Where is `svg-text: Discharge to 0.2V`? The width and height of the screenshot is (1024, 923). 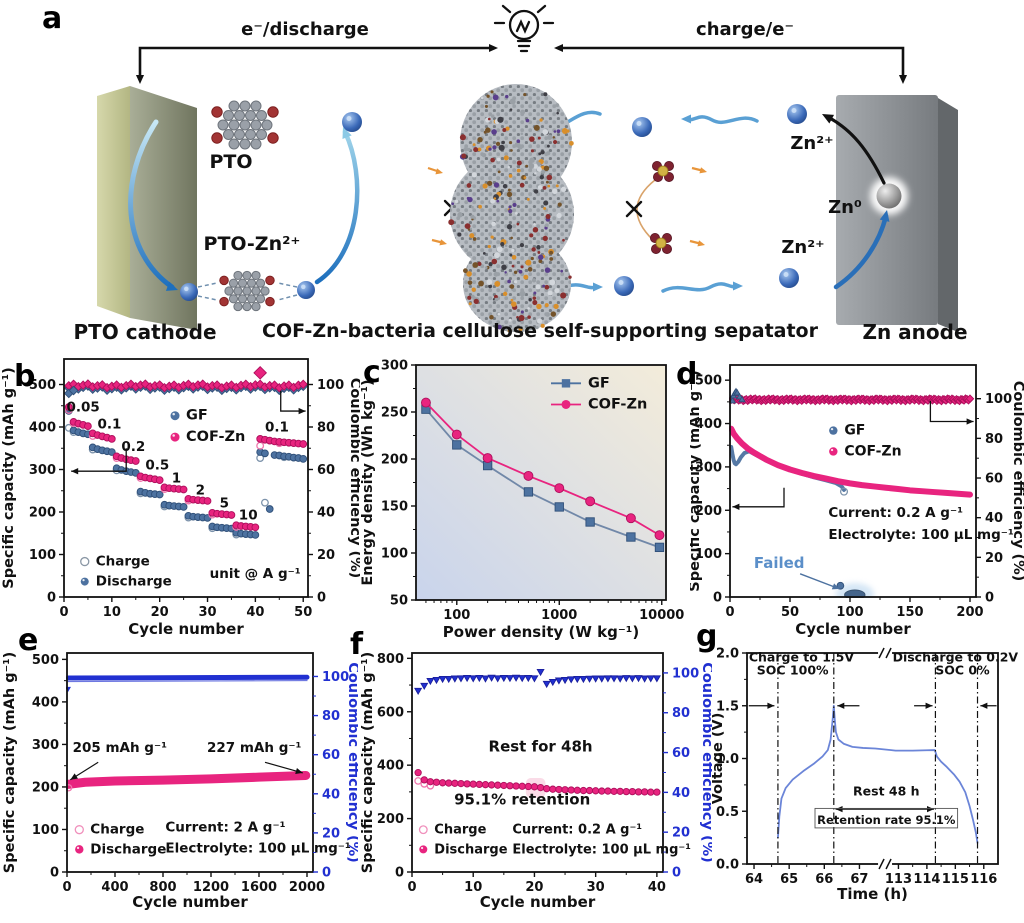
svg-text: Discharge to 0.2V is located at coordinates (956, 656).